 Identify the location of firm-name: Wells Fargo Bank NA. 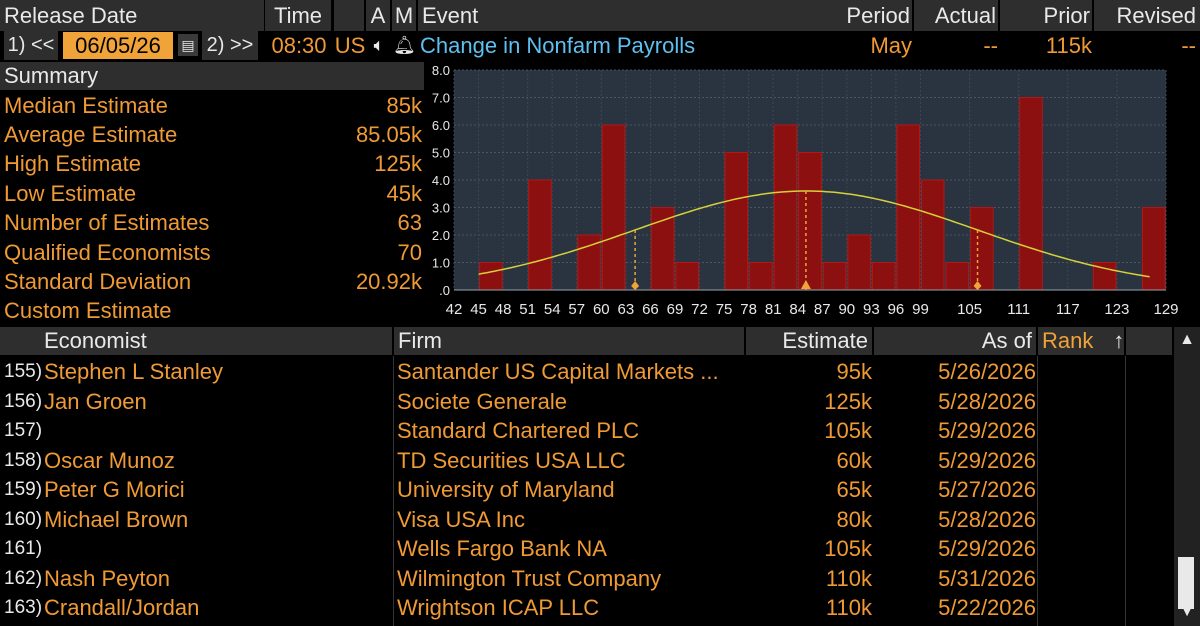
(502, 548).